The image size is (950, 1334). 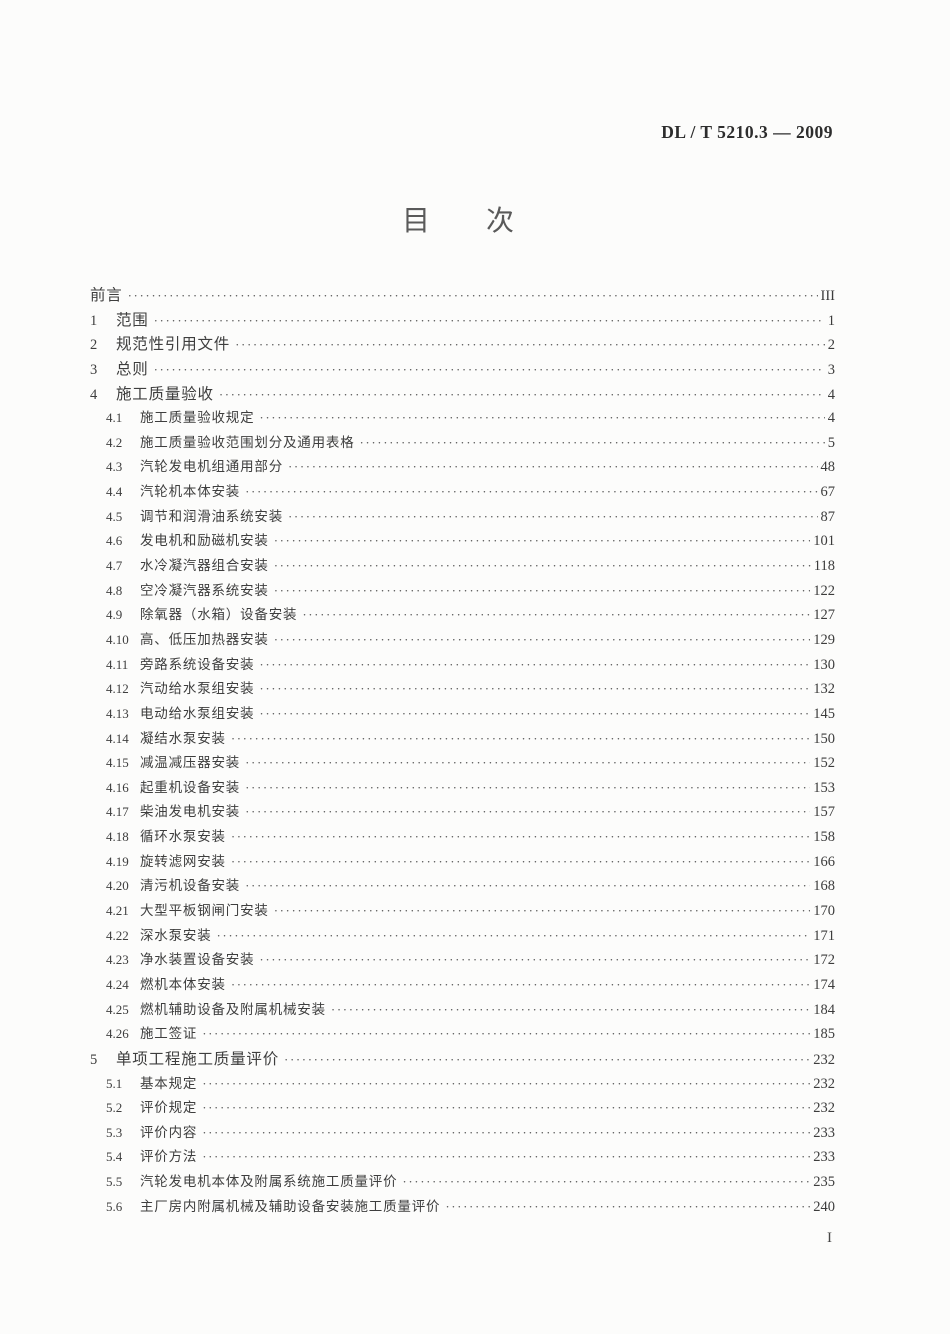 What do you see at coordinates (824, 639) in the screenshot?
I see `toc-entry-page: 129` at bounding box center [824, 639].